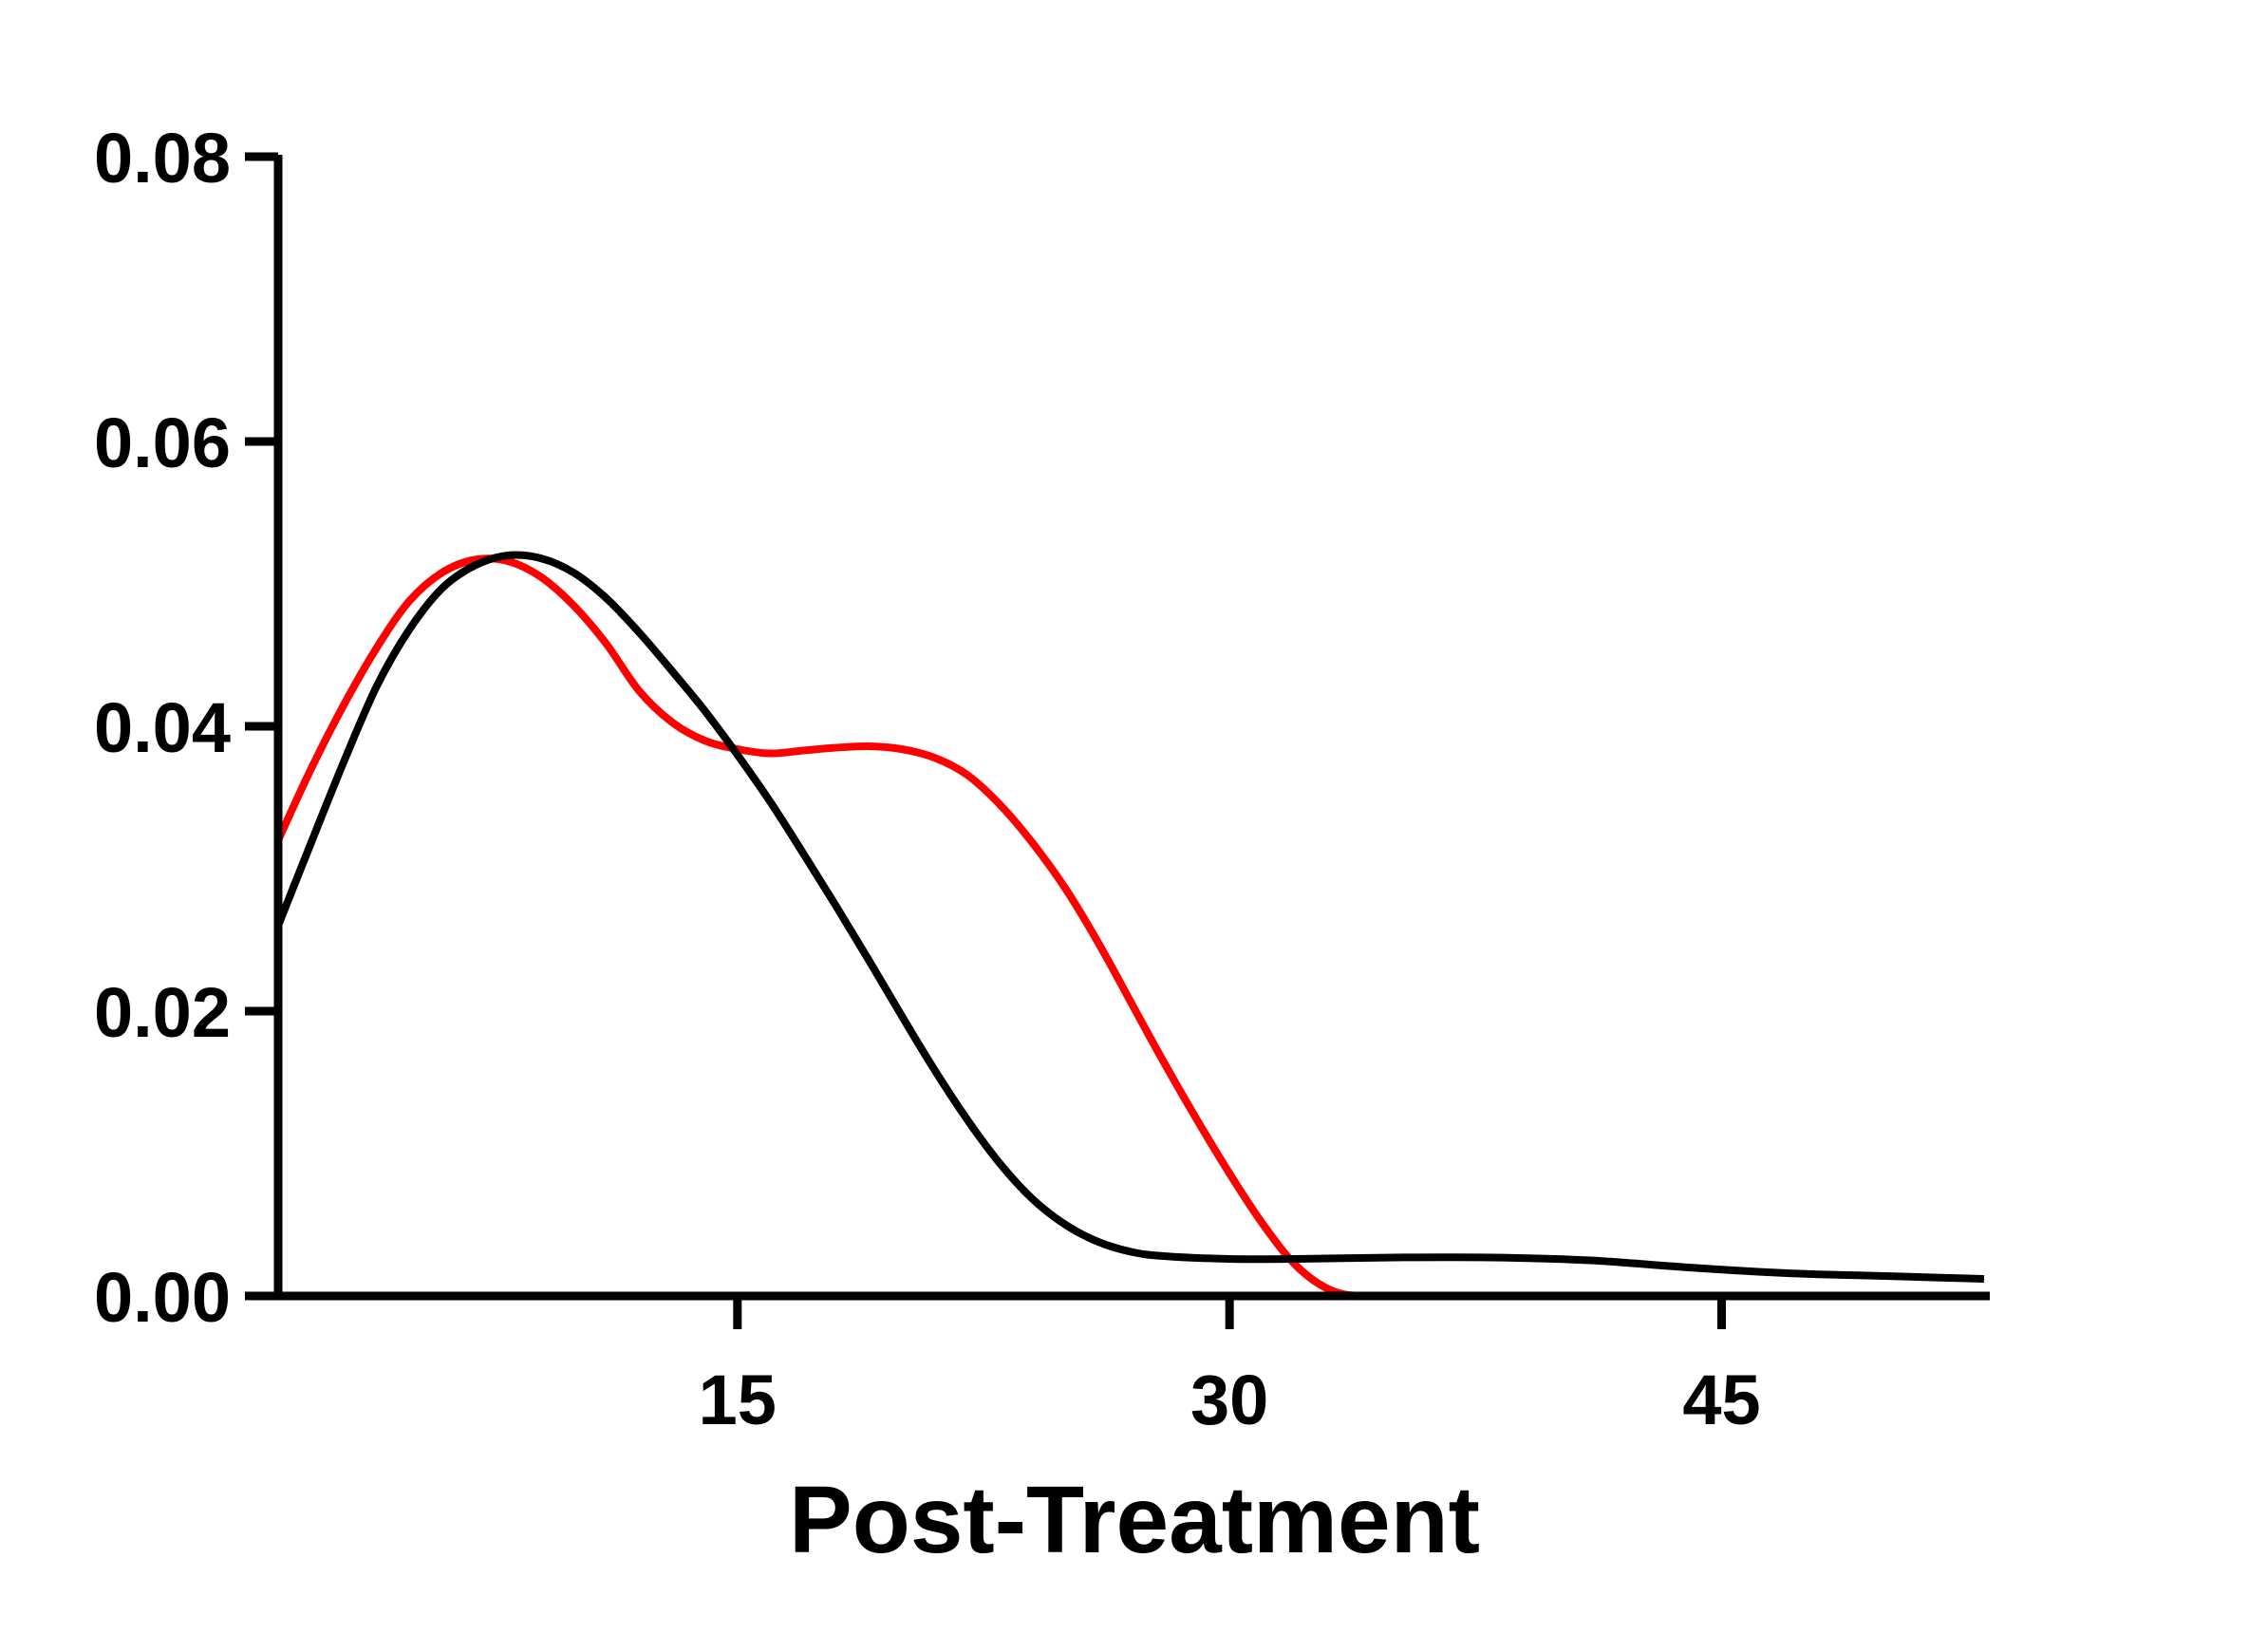 Image resolution: width=2248 pixels, height=1652 pixels. What do you see at coordinates (1134, 1520) in the screenshot?
I see `x-axis-title: Post-Treatment` at bounding box center [1134, 1520].